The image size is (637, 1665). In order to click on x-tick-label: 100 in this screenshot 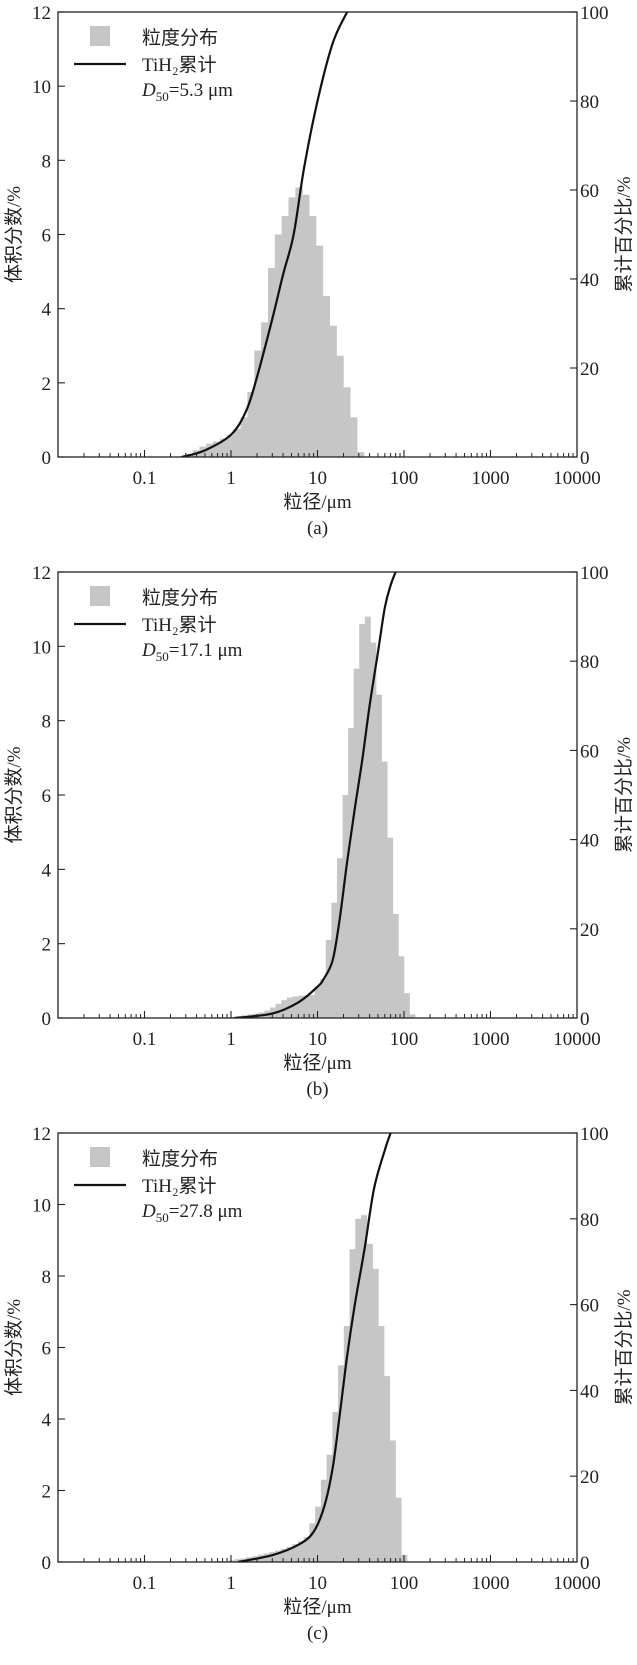, I will do `click(404, 1039)`.